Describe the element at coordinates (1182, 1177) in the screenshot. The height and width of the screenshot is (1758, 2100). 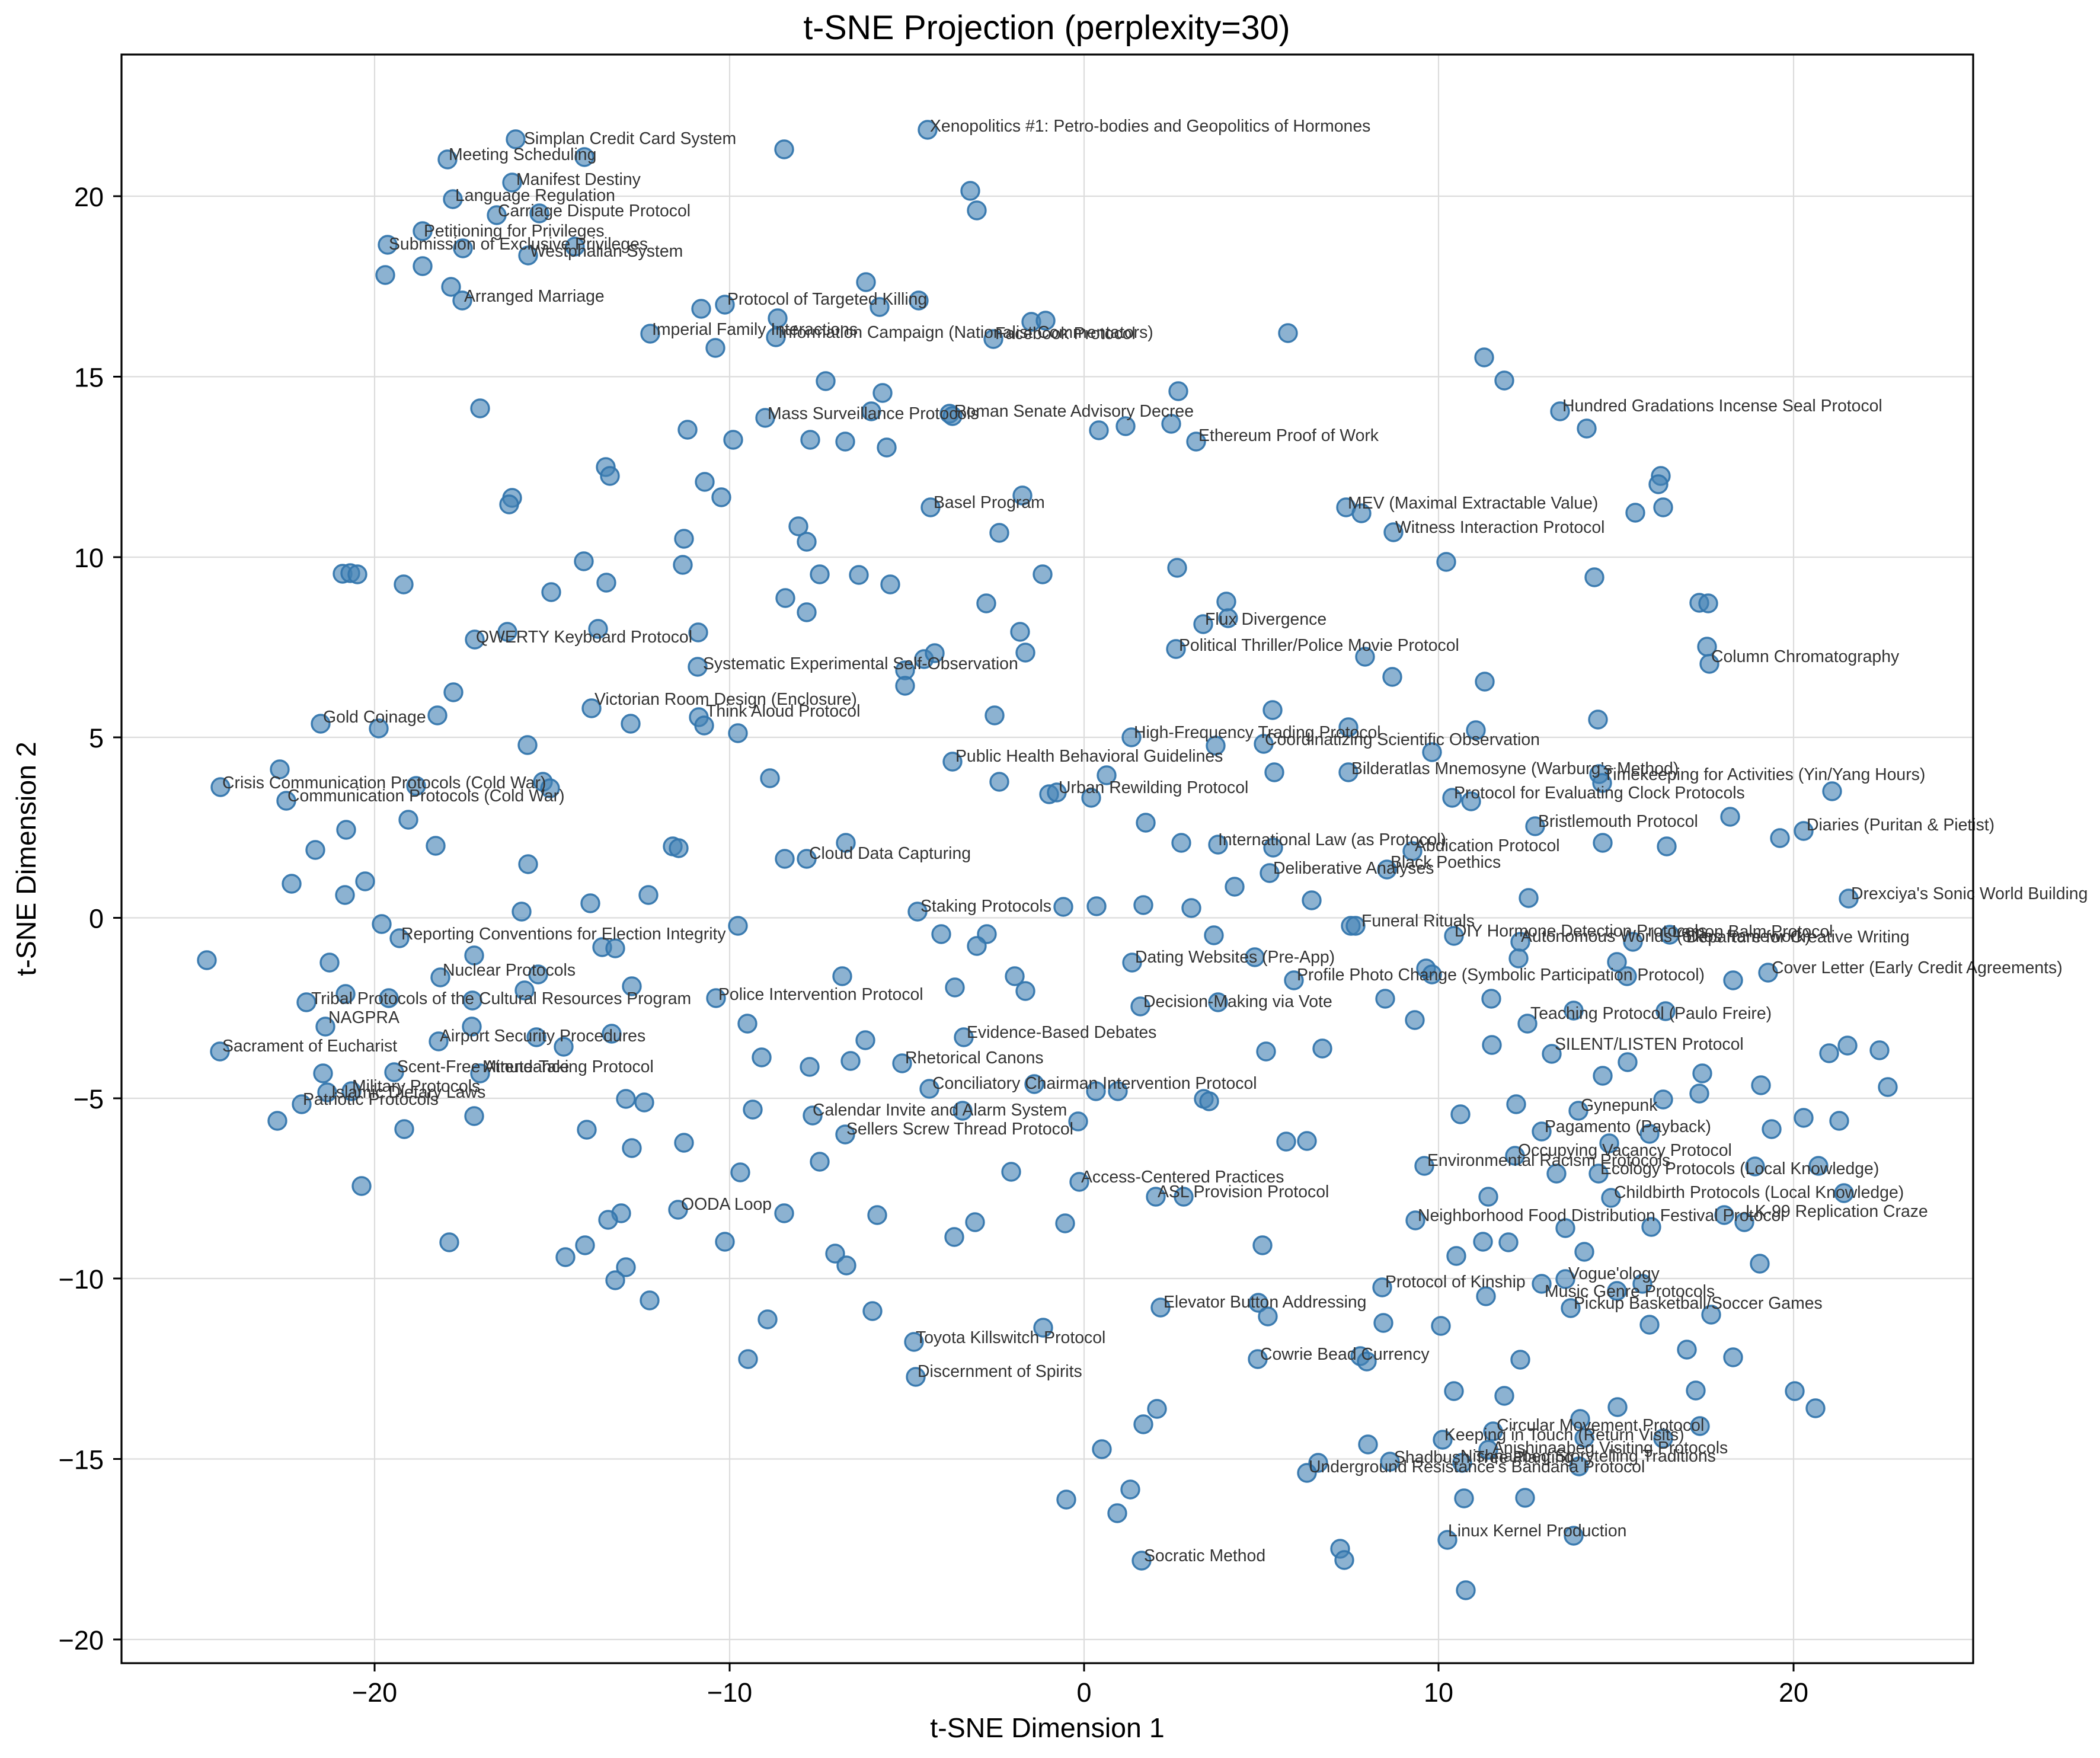
I see `svg-text: Access-Centered Practices` at that location.